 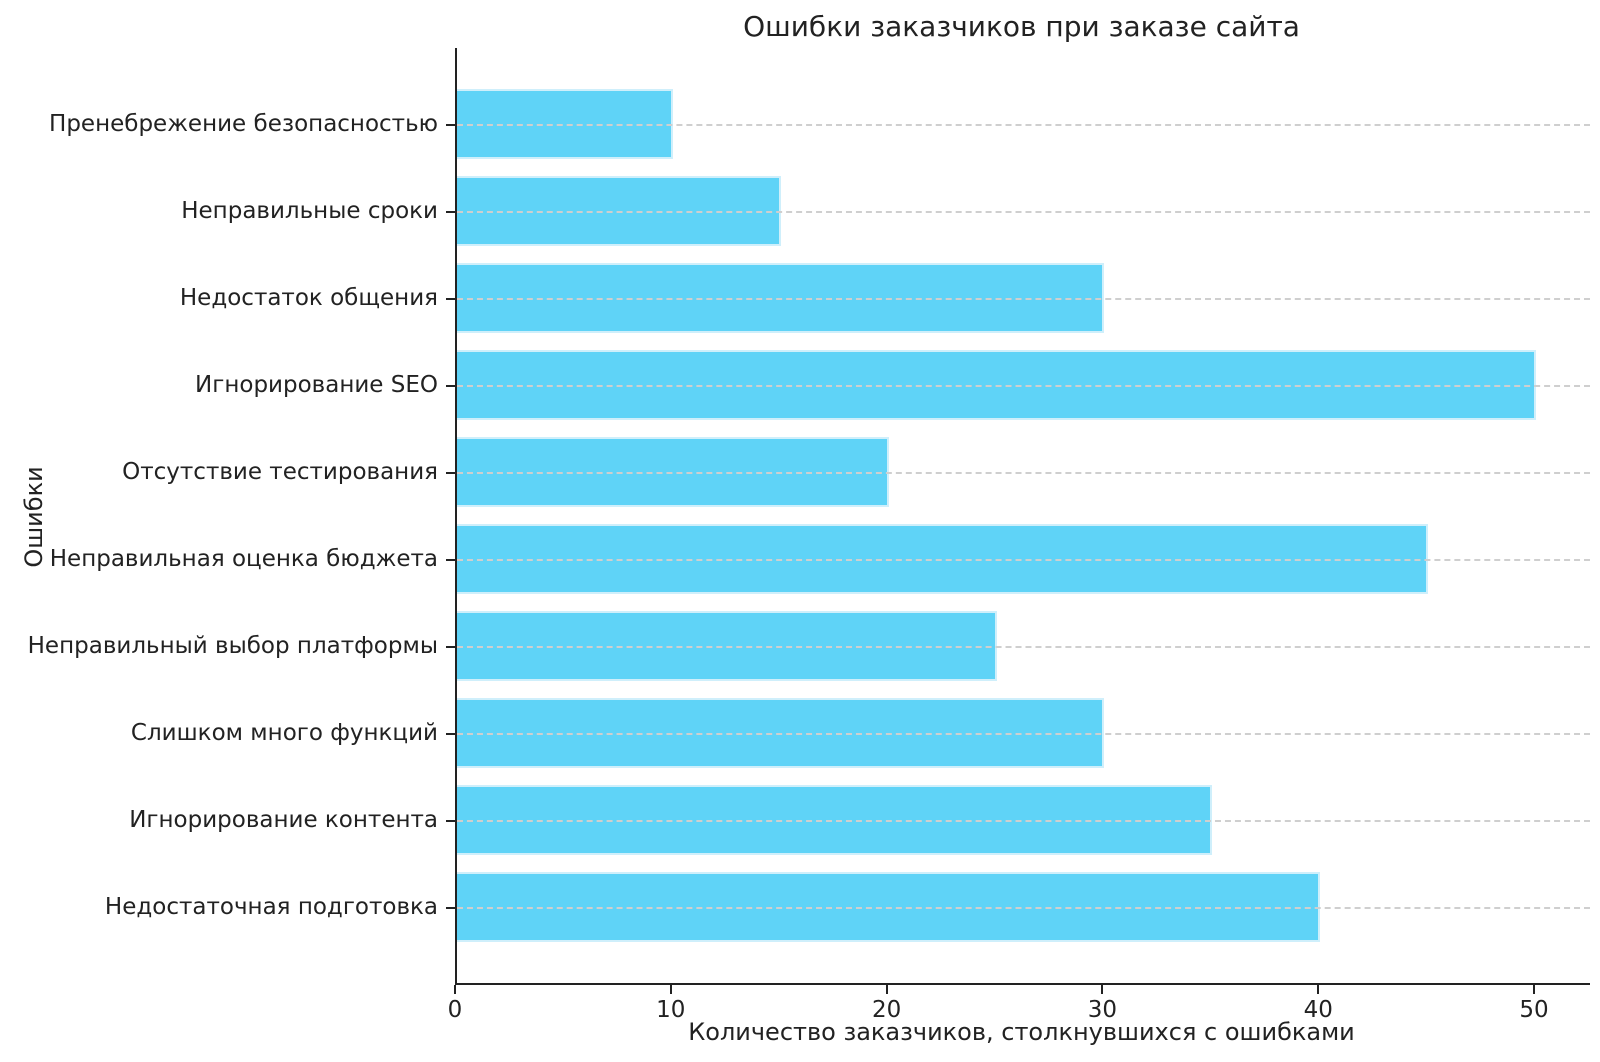 What do you see at coordinates (271, 906) in the screenshot?
I see `y-tick-label: Недостаточная подготовка` at bounding box center [271, 906].